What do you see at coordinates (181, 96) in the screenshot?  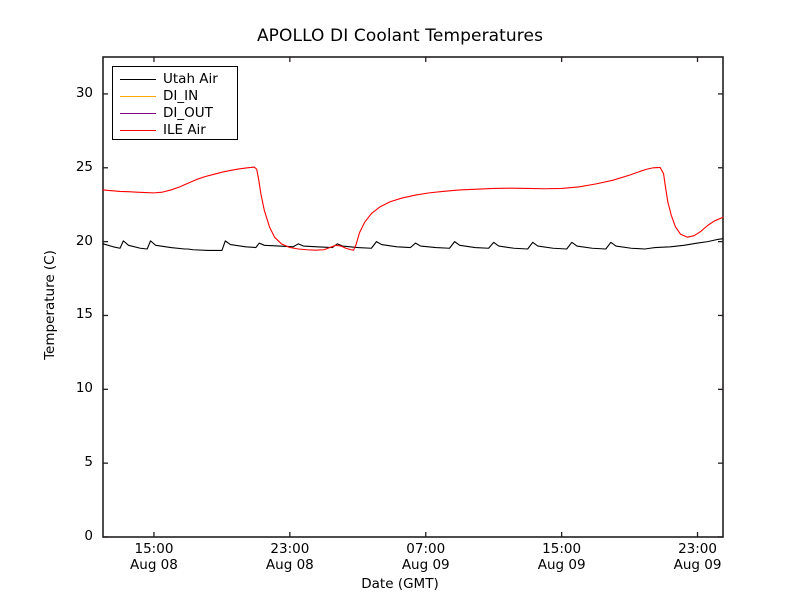 I see `legend-label: DI_IN` at bounding box center [181, 96].